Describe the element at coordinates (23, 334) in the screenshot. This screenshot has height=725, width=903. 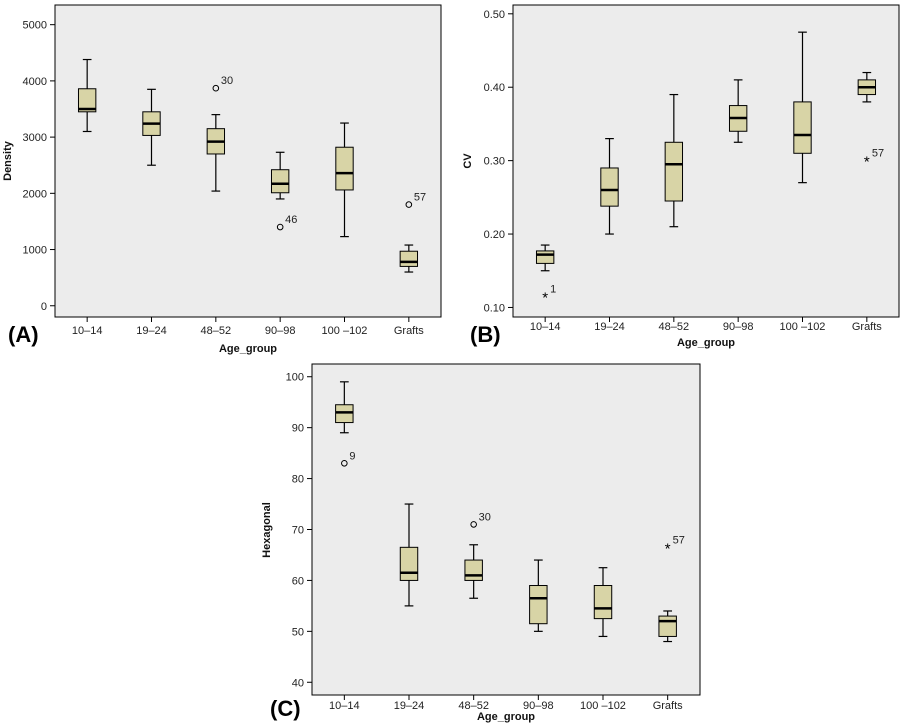
I see `panel-label-a: (A)` at that location.